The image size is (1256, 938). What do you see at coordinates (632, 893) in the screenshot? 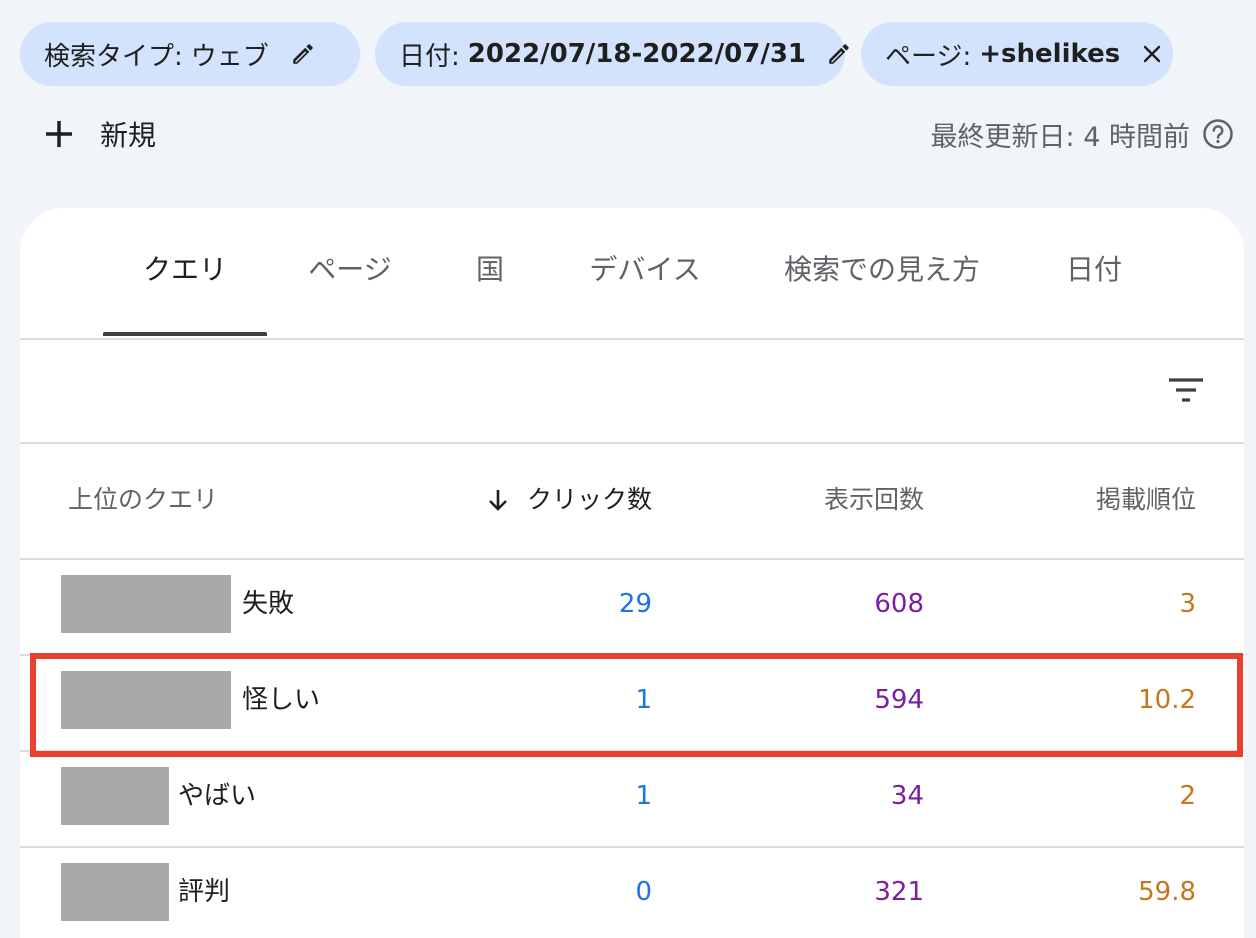
I see `table-row: 評判 0 321 59.8` at bounding box center [632, 893].